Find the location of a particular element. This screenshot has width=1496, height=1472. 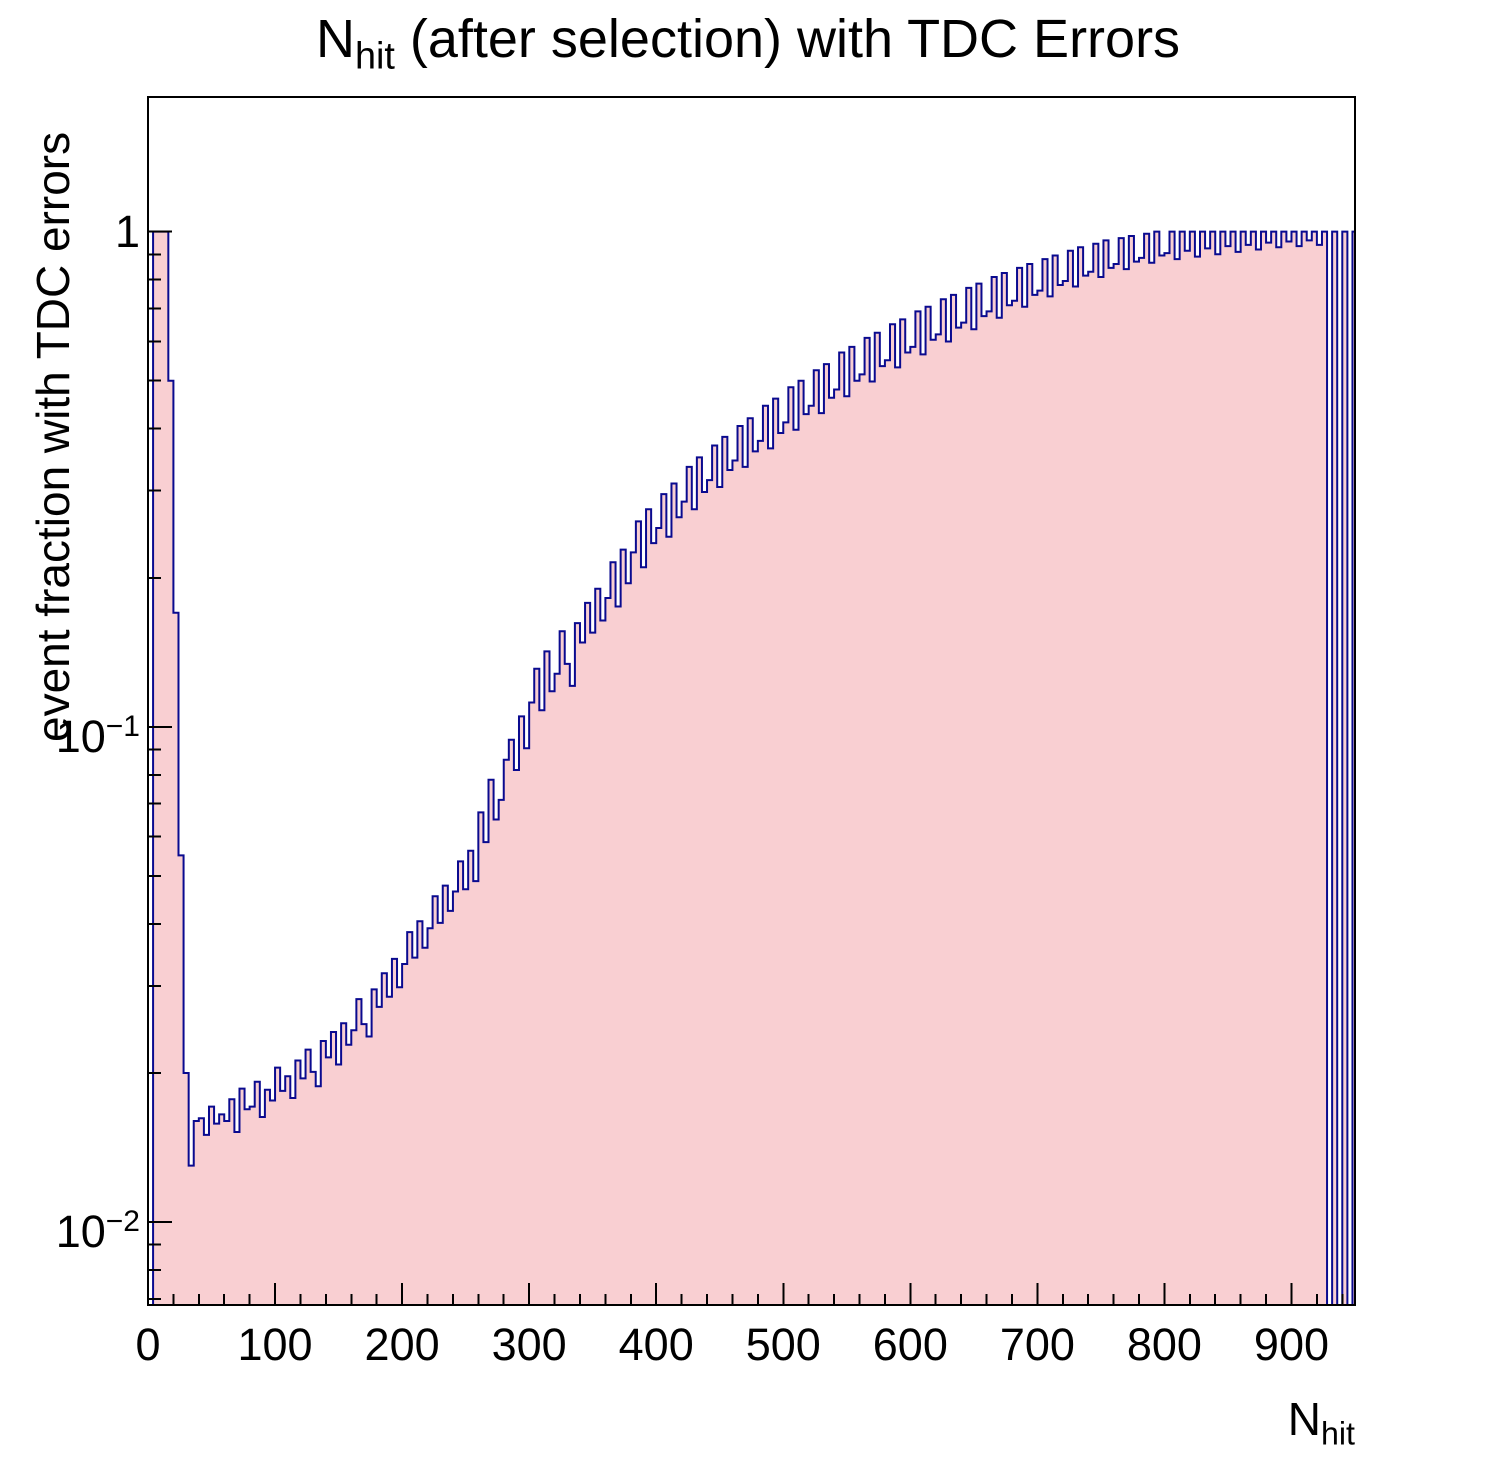

x-axis-tick-label: 600 is located at coordinates (910, 1344).